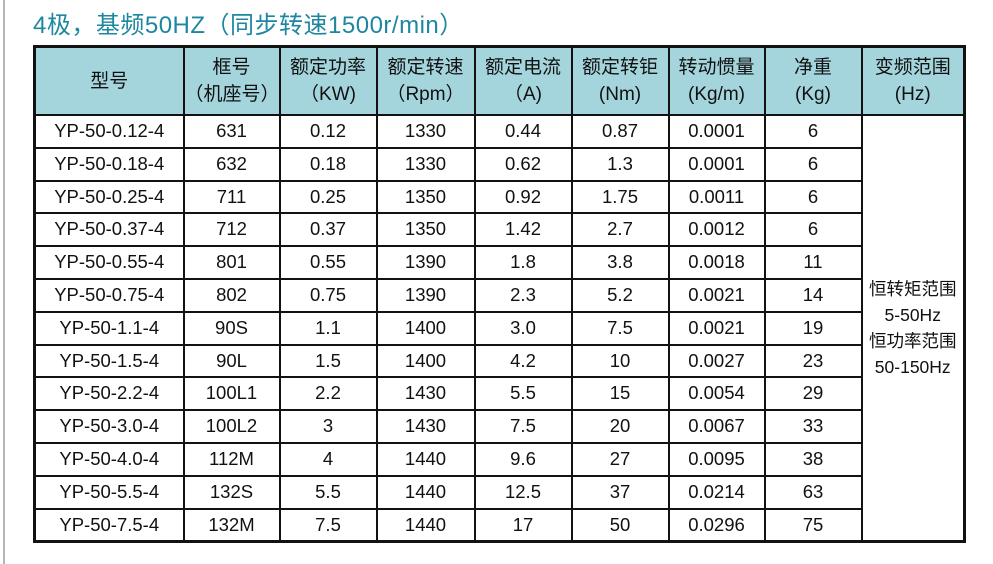 The width and height of the screenshot is (993, 564). Describe the element at coordinates (425, 67) in the screenshot. I see `column-header-line1: 额定转速` at that location.